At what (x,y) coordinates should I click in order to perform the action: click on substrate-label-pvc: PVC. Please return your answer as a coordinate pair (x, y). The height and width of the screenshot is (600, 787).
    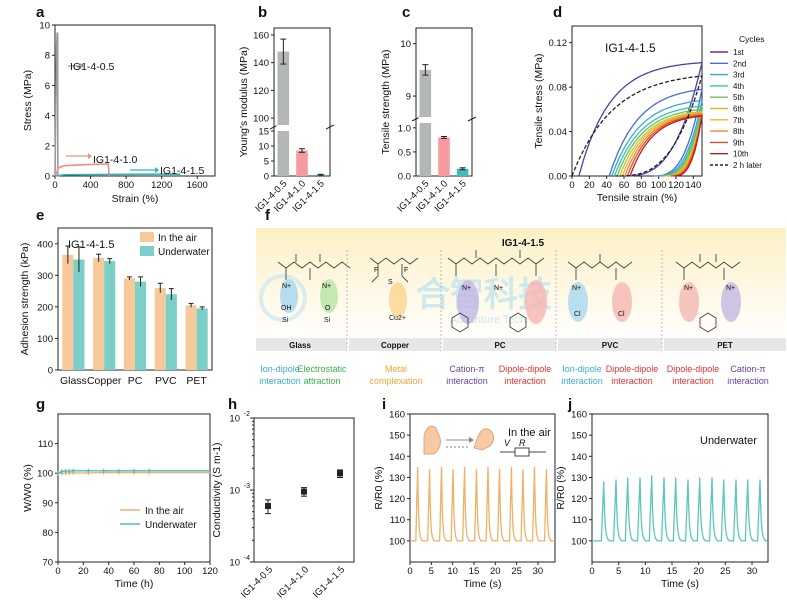
    Looking at the image, I should click on (610, 345).